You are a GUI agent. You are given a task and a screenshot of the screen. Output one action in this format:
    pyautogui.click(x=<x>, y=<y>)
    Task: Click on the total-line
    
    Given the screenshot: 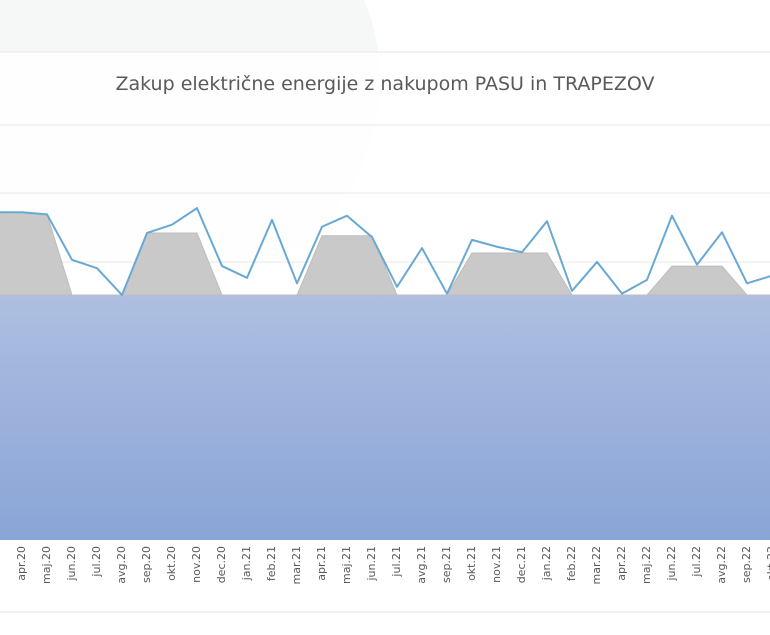 What is the action you would take?
    pyautogui.click(x=385, y=252)
    